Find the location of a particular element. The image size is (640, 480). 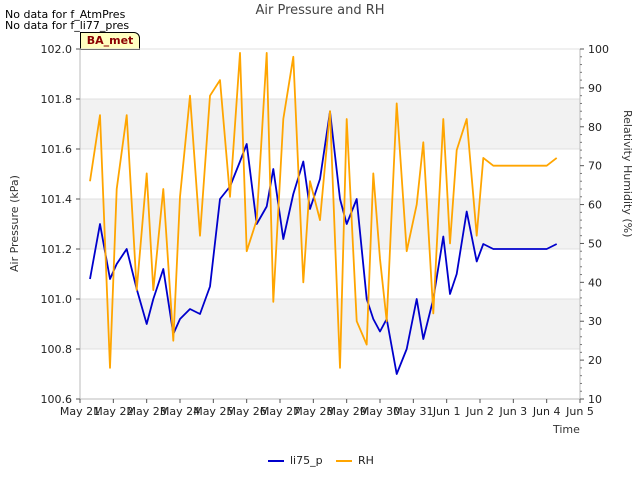

y-tick-label: 102.0 is located at coordinates (57, 49).